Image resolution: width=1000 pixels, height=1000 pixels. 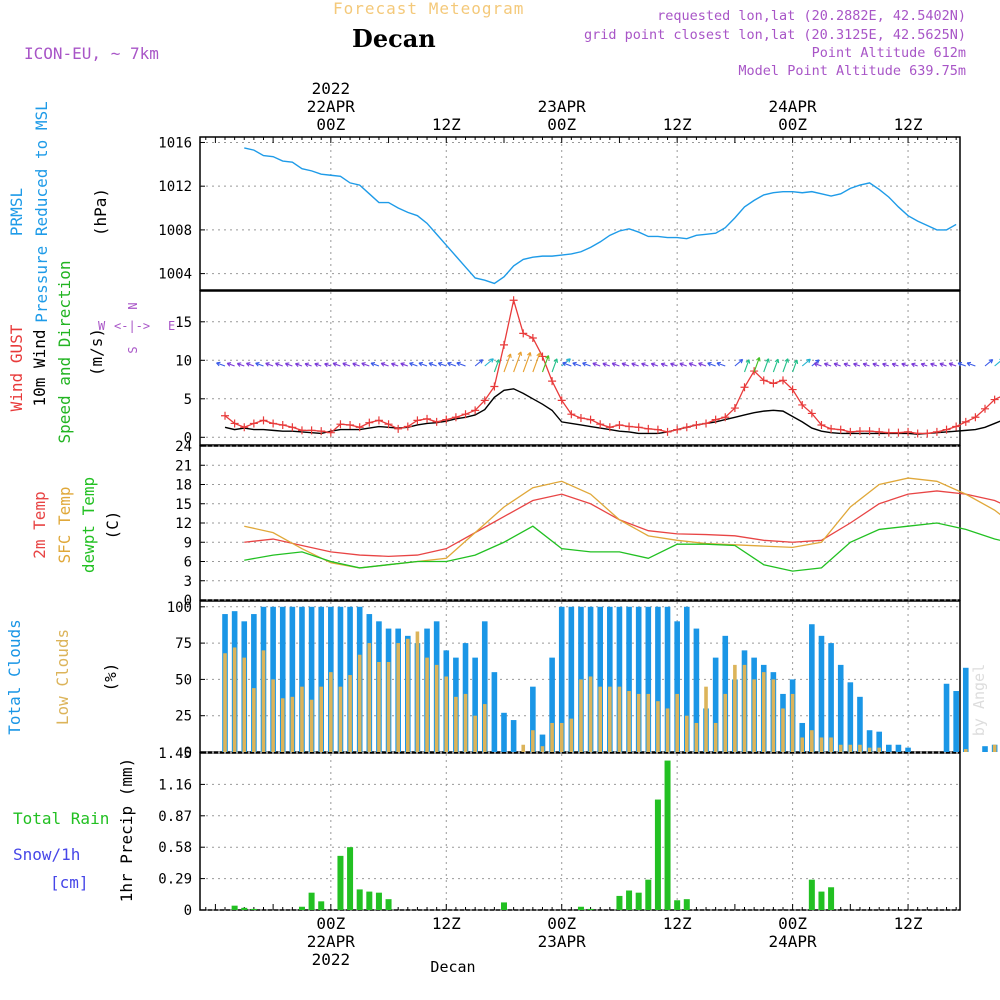 What do you see at coordinates (600, 216) in the screenshot?
I see `pressure-line` at bounding box center [600, 216].